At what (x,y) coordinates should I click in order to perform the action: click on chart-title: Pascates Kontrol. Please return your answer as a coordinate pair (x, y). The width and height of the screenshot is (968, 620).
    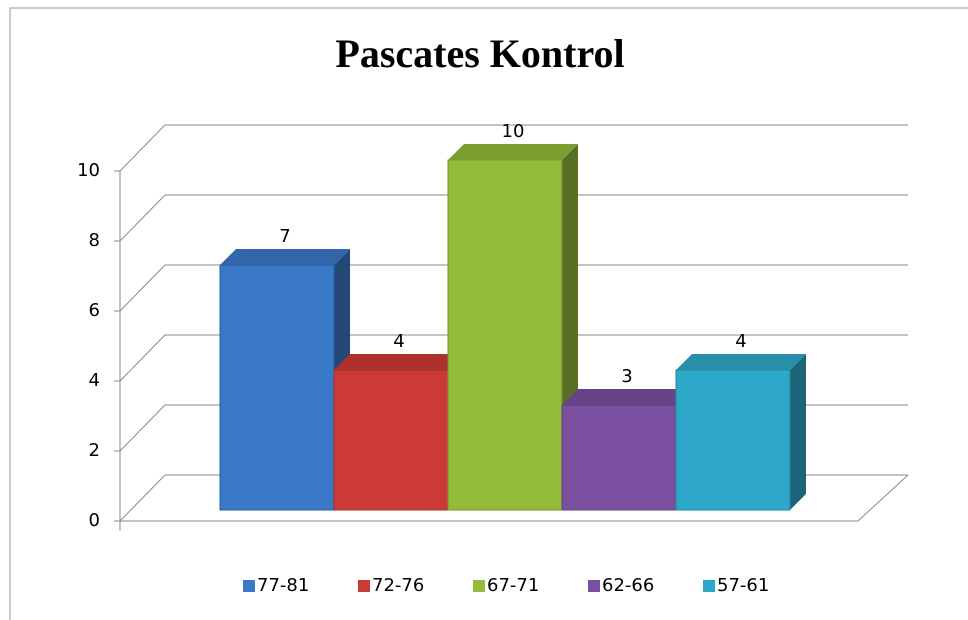
    Looking at the image, I should click on (479, 53).